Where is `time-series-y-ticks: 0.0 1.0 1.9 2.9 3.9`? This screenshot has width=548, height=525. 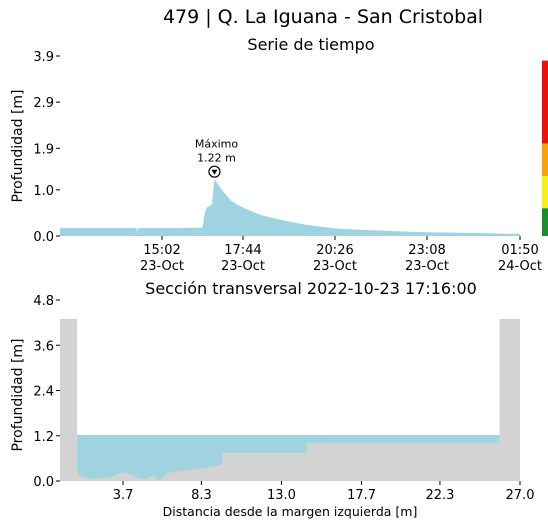
time-series-y-ticks: 0.0 1.0 1.9 2.9 3.9 is located at coordinates (46, 147).